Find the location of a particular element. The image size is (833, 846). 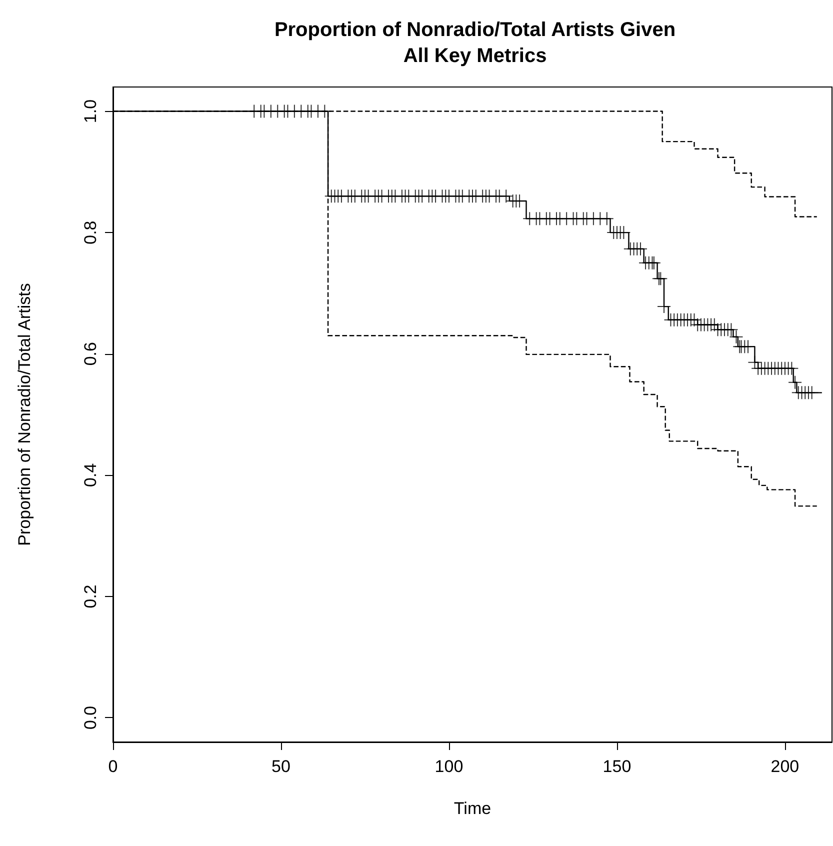

x-tick-label: 200 is located at coordinates (785, 766).